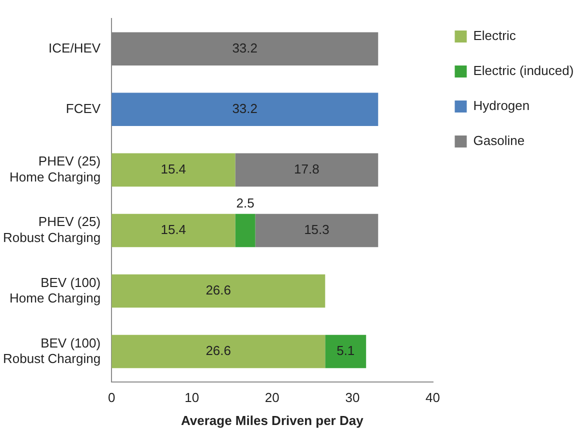  Describe the element at coordinates (272, 398) in the screenshot. I see `x-tick-label: 20` at that location.